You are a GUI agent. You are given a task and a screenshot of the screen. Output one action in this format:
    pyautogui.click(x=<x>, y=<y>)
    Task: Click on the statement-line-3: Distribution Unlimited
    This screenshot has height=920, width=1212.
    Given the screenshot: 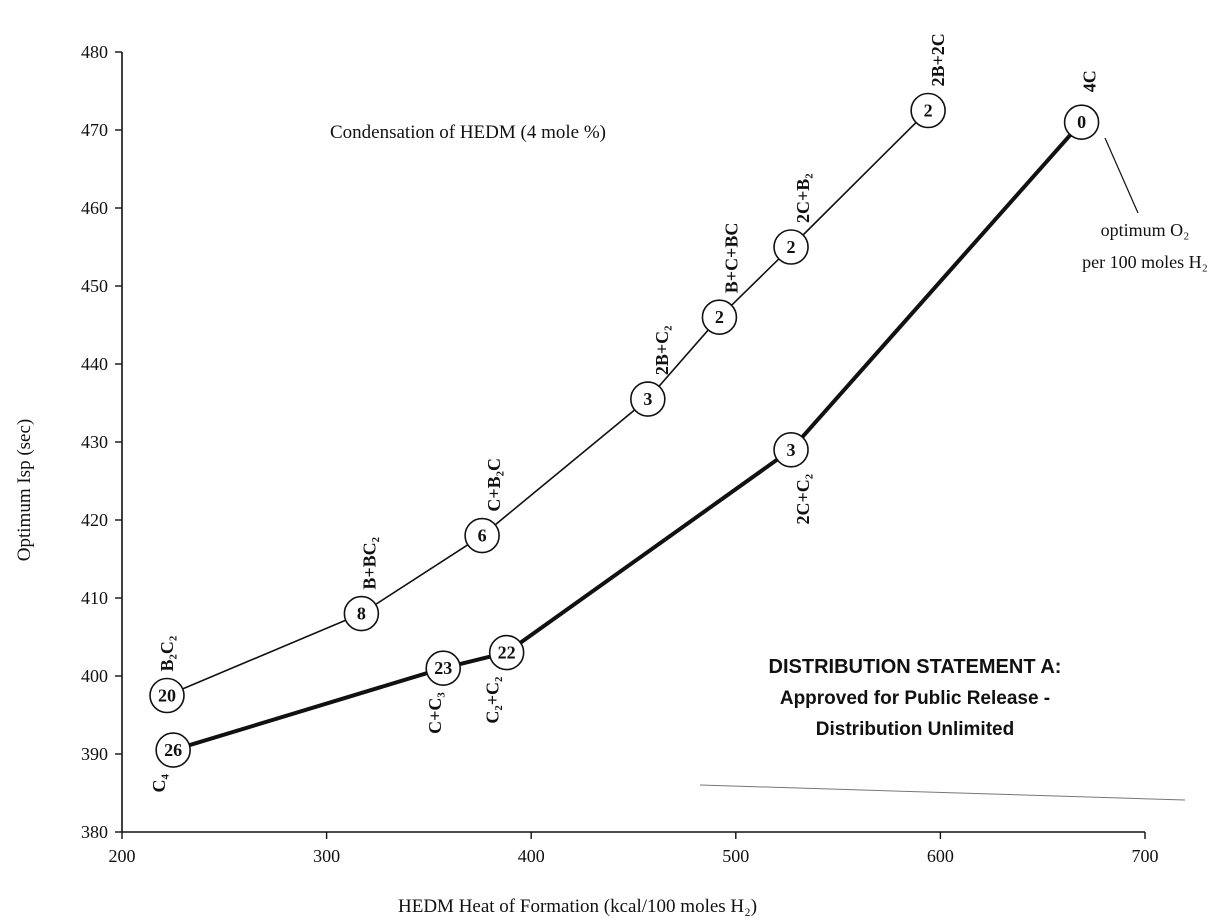 What is the action you would take?
    pyautogui.click(x=915, y=729)
    